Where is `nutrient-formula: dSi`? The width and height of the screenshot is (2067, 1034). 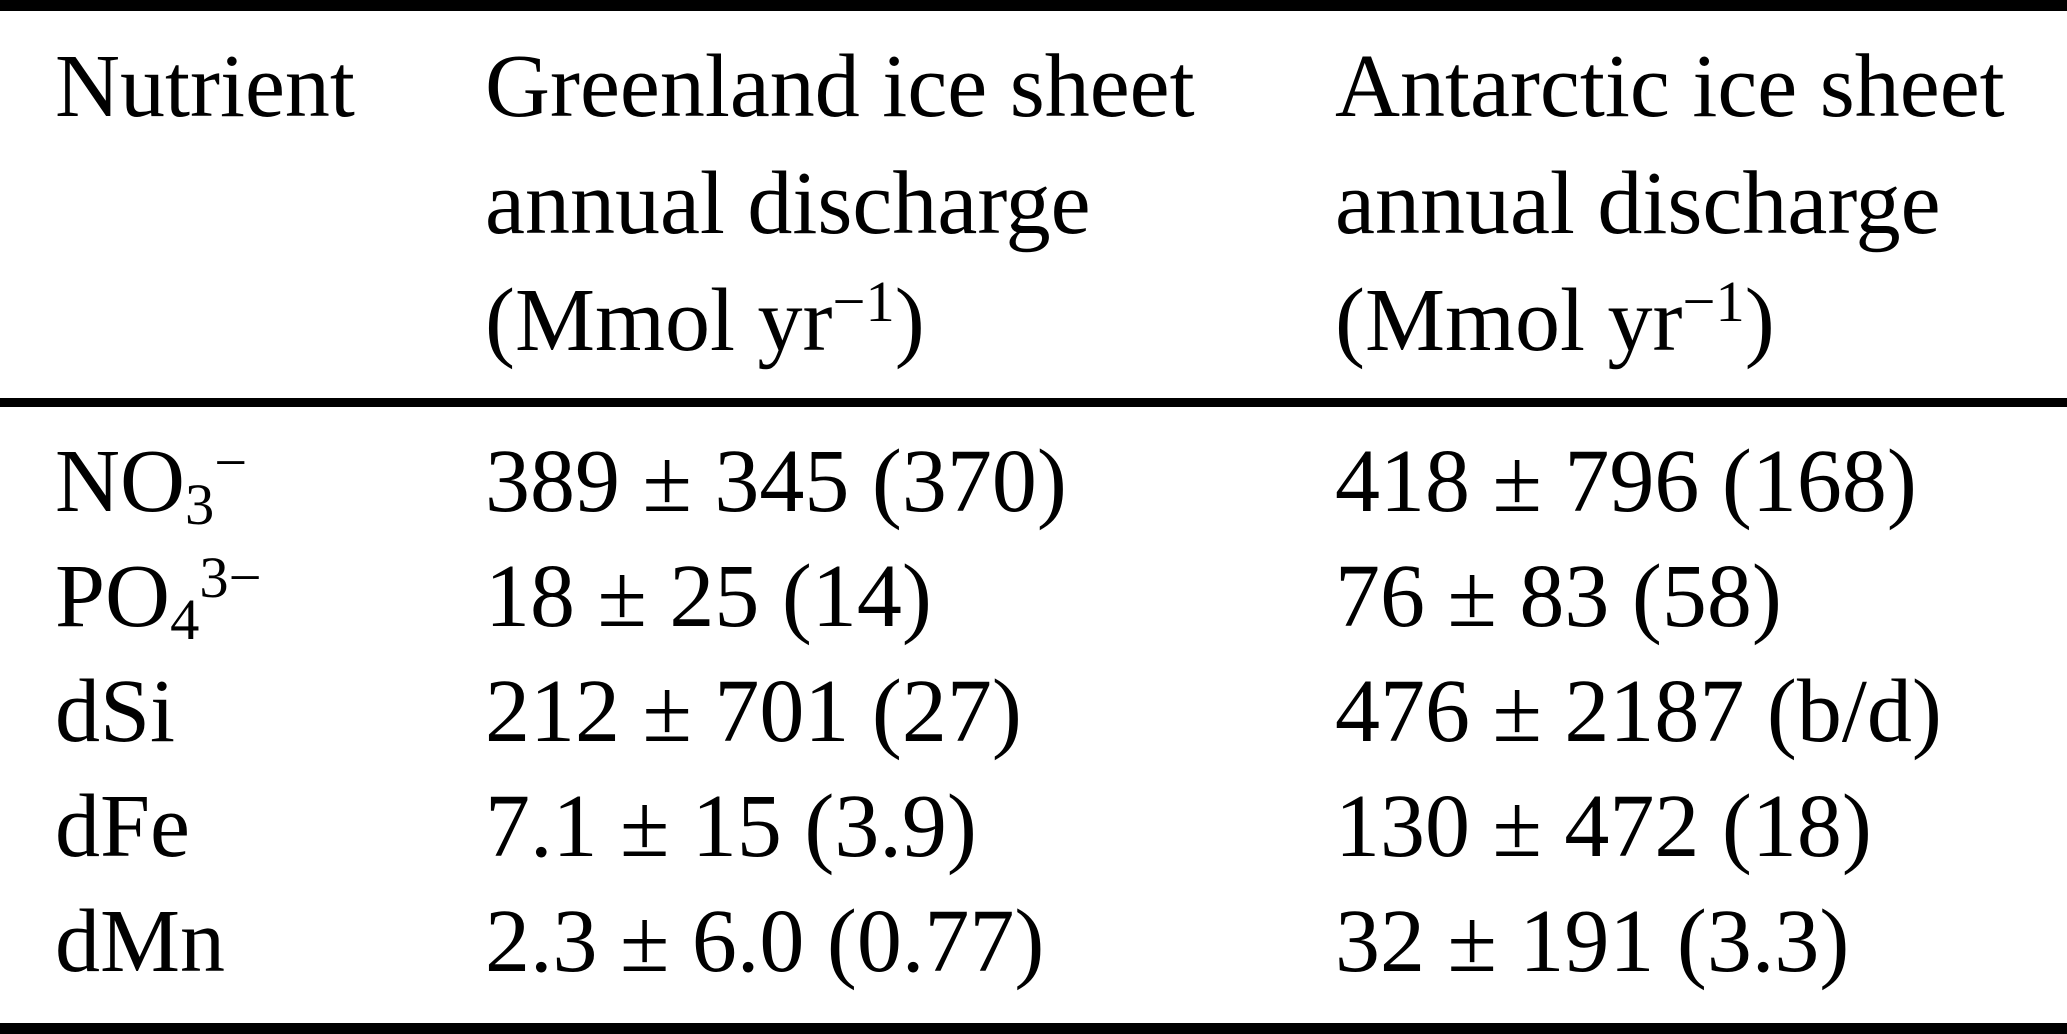
nutrient-formula: dSi is located at coordinates (270, 711).